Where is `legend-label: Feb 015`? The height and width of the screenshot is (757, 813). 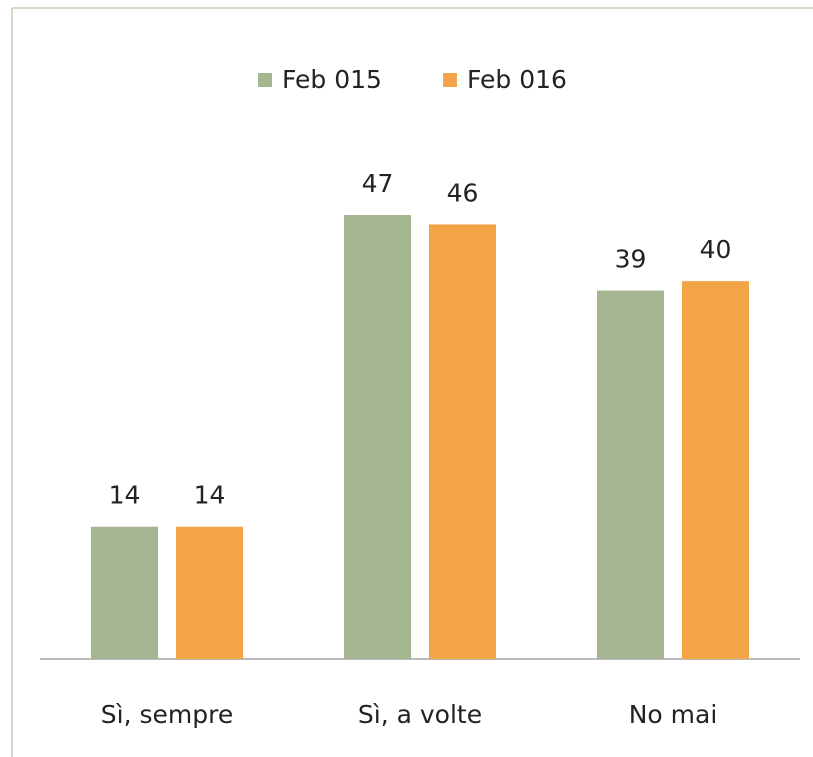 legend-label: Feb 015 is located at coordinates (332, 79).